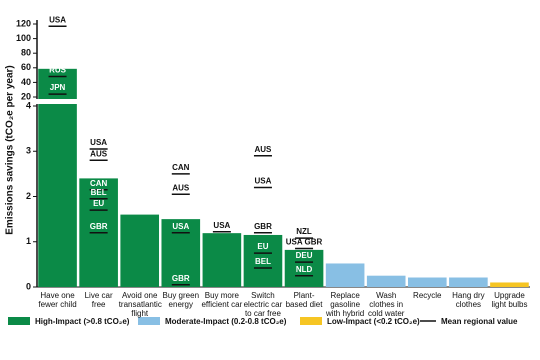 The height and width of the screenshot is (360, 540). Describe the element at coordinates (26, 67) in the screenshot. I see `y-tick-label: 60` at that location.